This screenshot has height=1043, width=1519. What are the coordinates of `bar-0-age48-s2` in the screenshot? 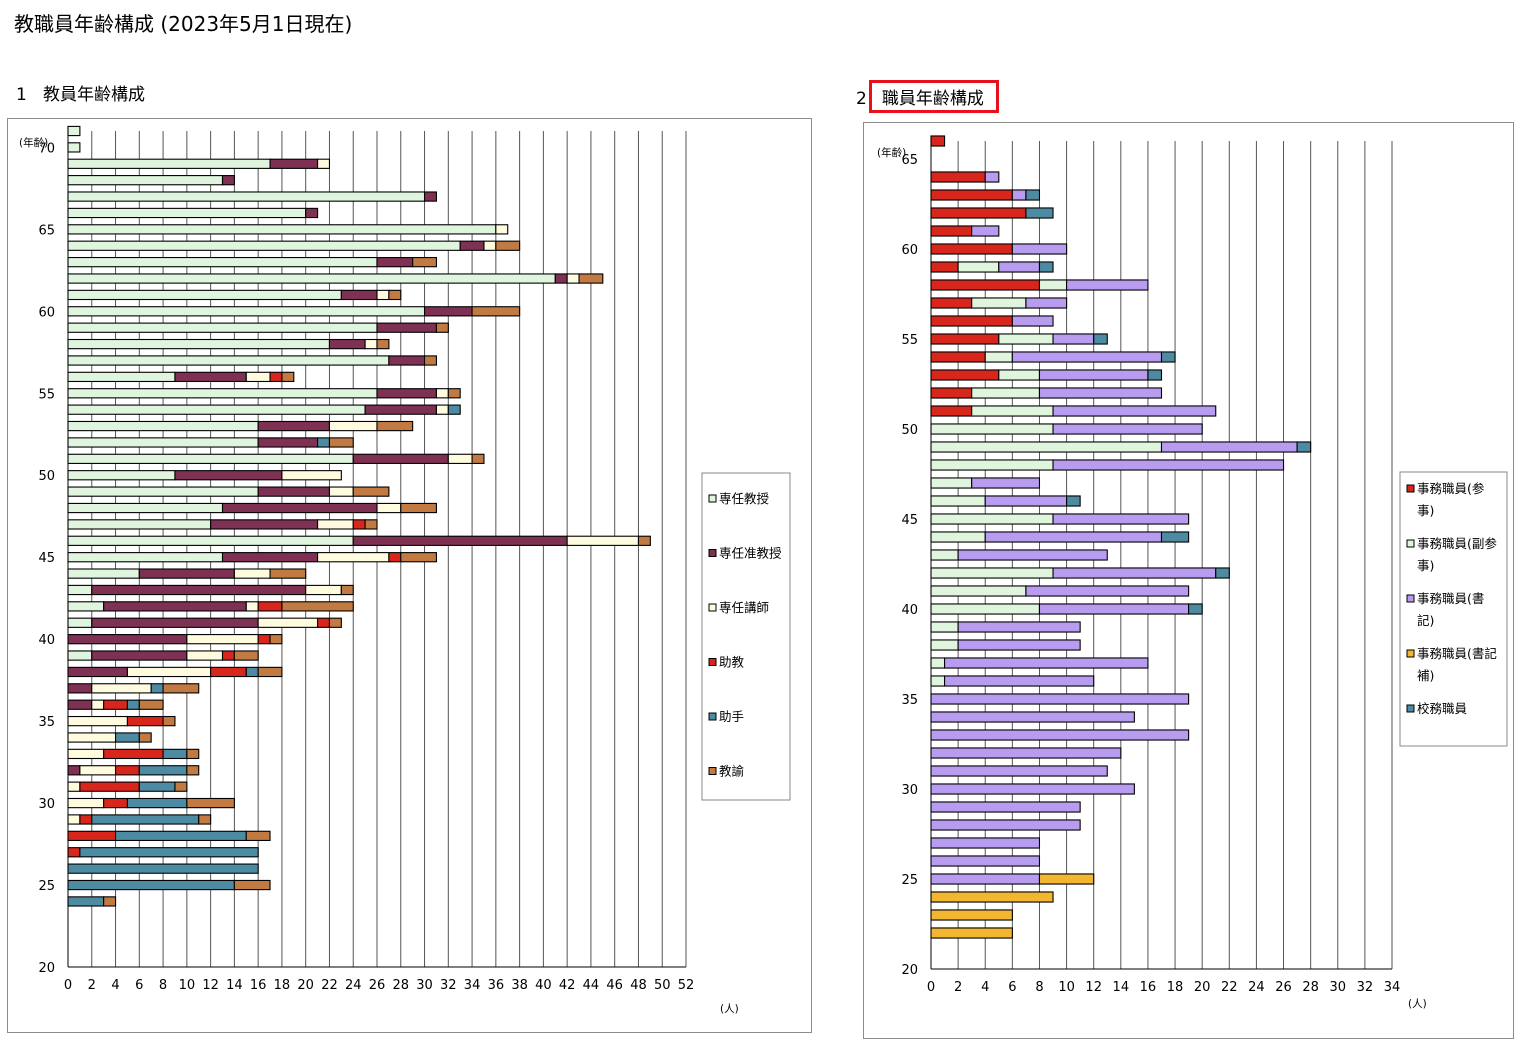 It's located at (389, 508).